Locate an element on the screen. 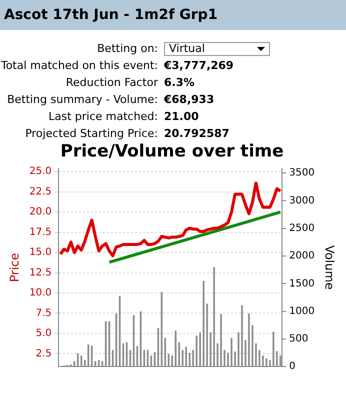 The width and height of the screenshot is (346, 395). text: €68,933 is located at coordinates (189, 99).